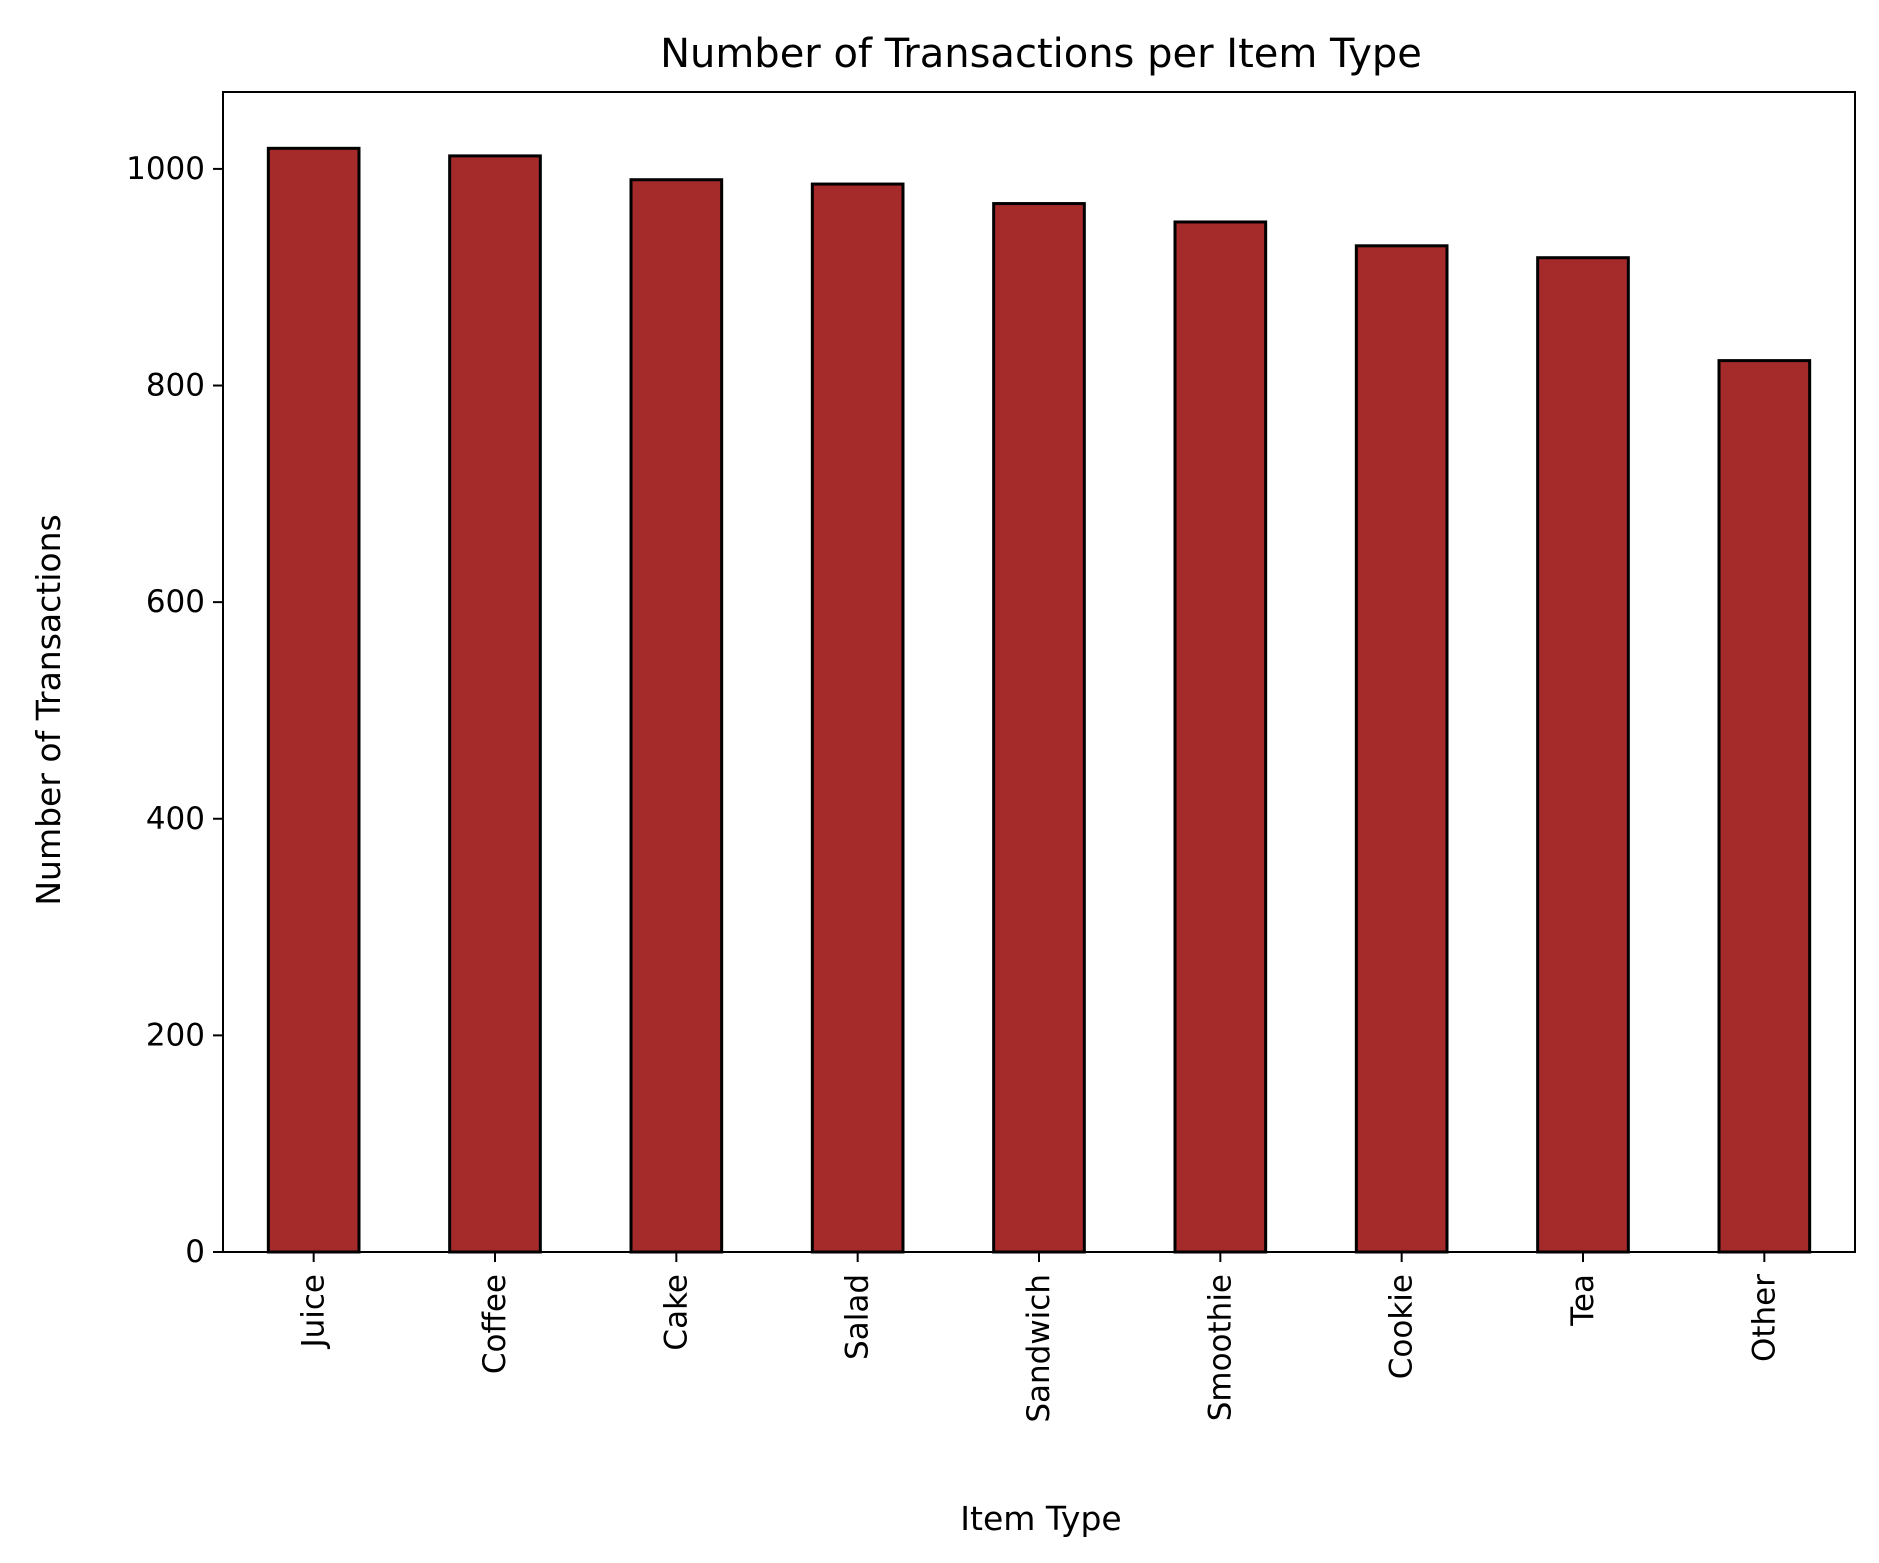 The height and width of the screenshot is (1563, 1879). What do you see at coordinates (1583, 1300) in the screenshot?
I see `x-tick-label: Tea` at bounding box center [1583, 1300].